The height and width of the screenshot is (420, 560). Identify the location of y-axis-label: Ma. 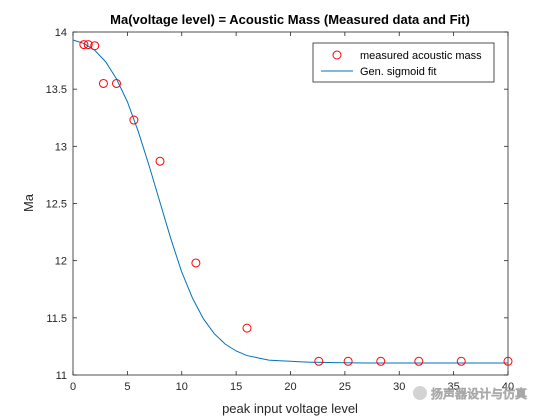
(28, 202).